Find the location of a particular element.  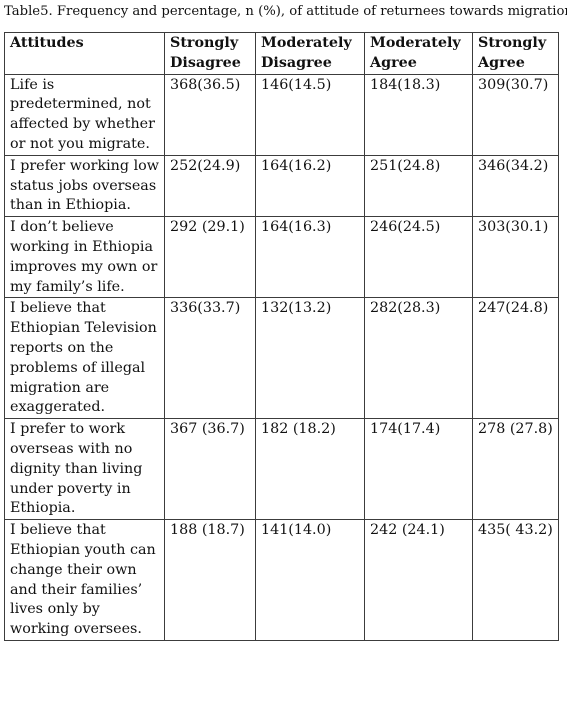

header-moderately-agree-line2: Agree is located at coordinates (393, 62).